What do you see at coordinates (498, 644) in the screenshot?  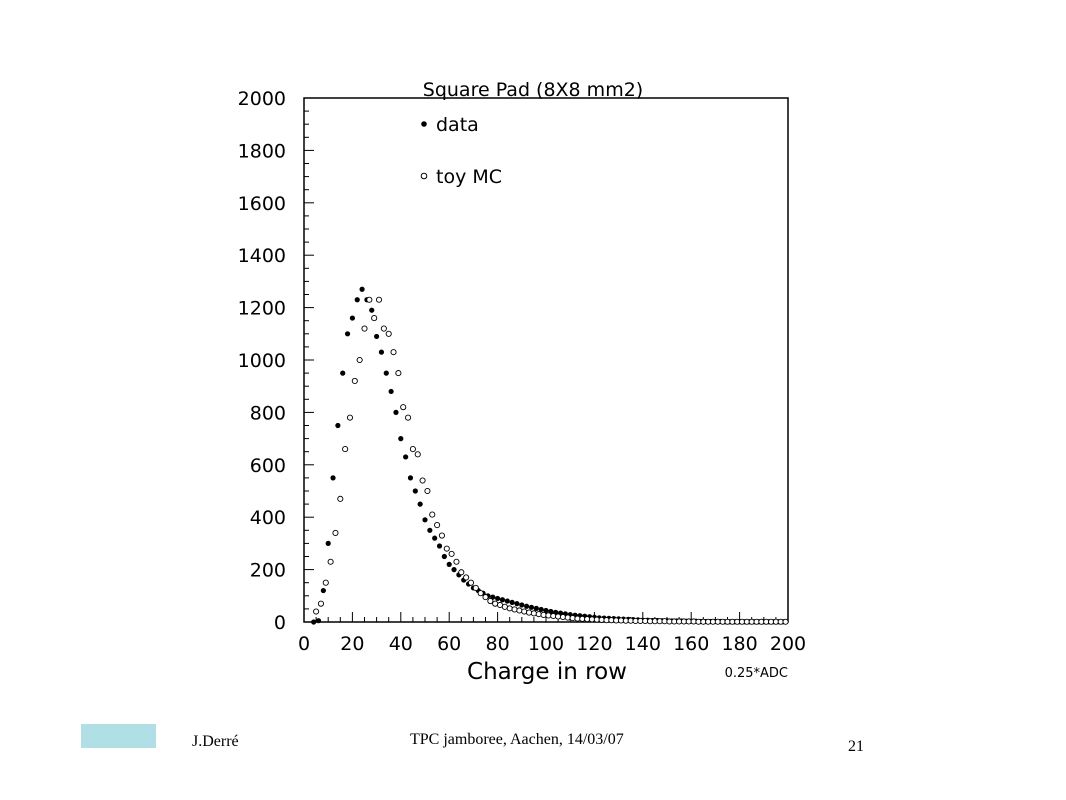 I see `x-tick-label: 80` at bounding box center [498, 644].